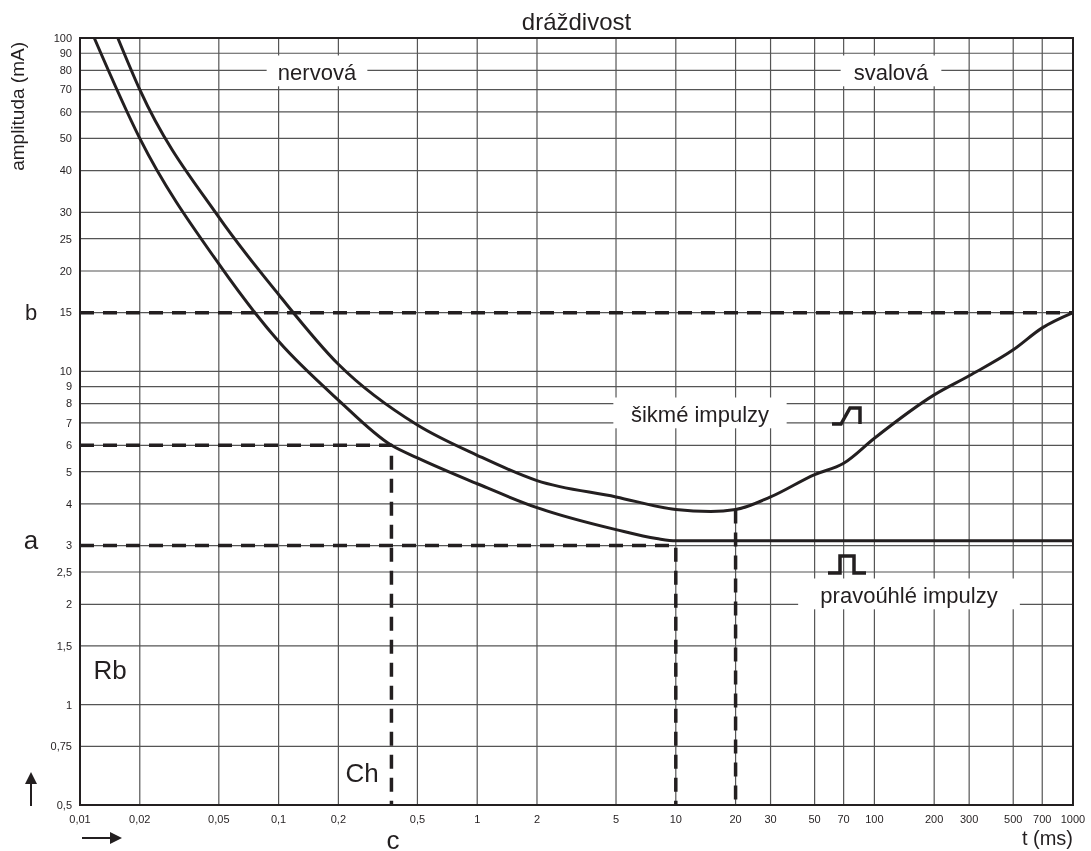  Describe the element at coordinates (65, 371) in the screenshot. I see `y-tick-label: 10` at that location.